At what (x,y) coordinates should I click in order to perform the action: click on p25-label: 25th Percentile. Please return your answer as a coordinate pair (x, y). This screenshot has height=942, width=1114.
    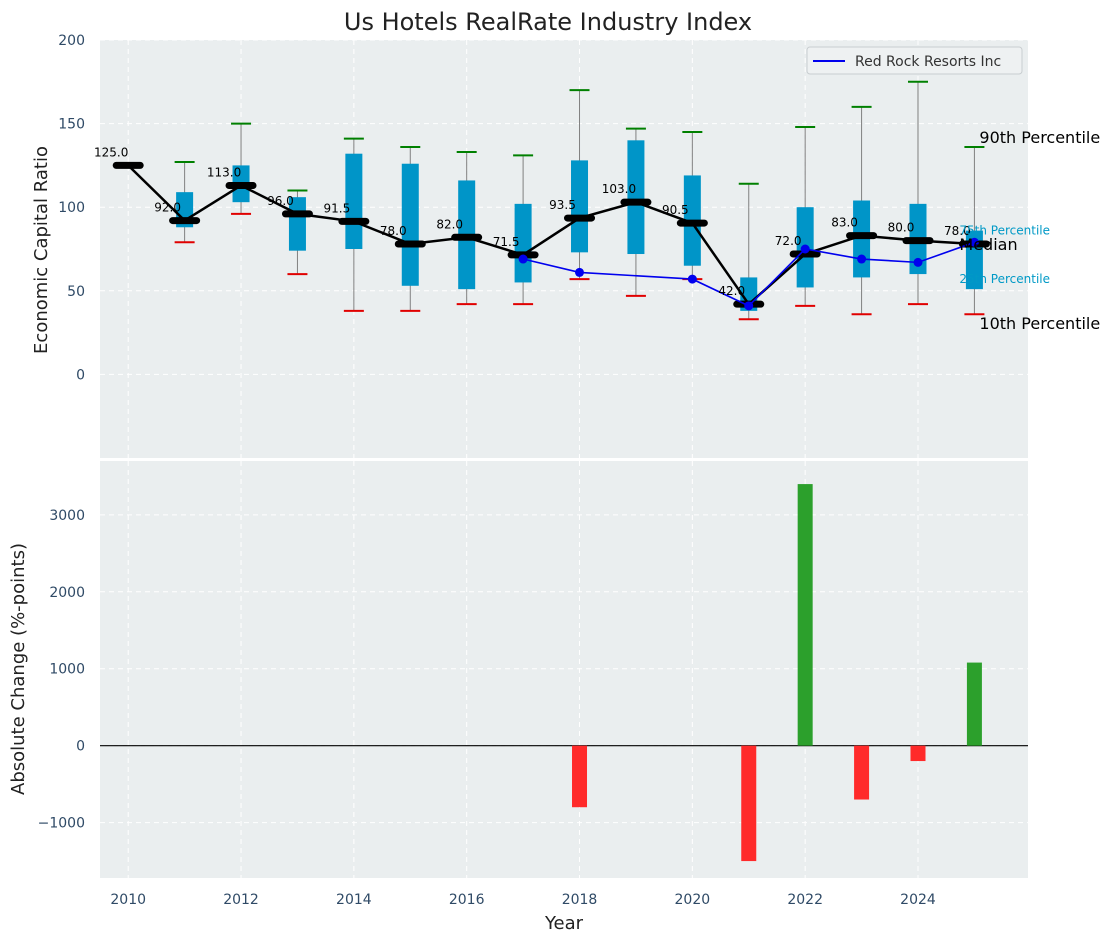
    Looking at the image, I should click on (1004, 279).